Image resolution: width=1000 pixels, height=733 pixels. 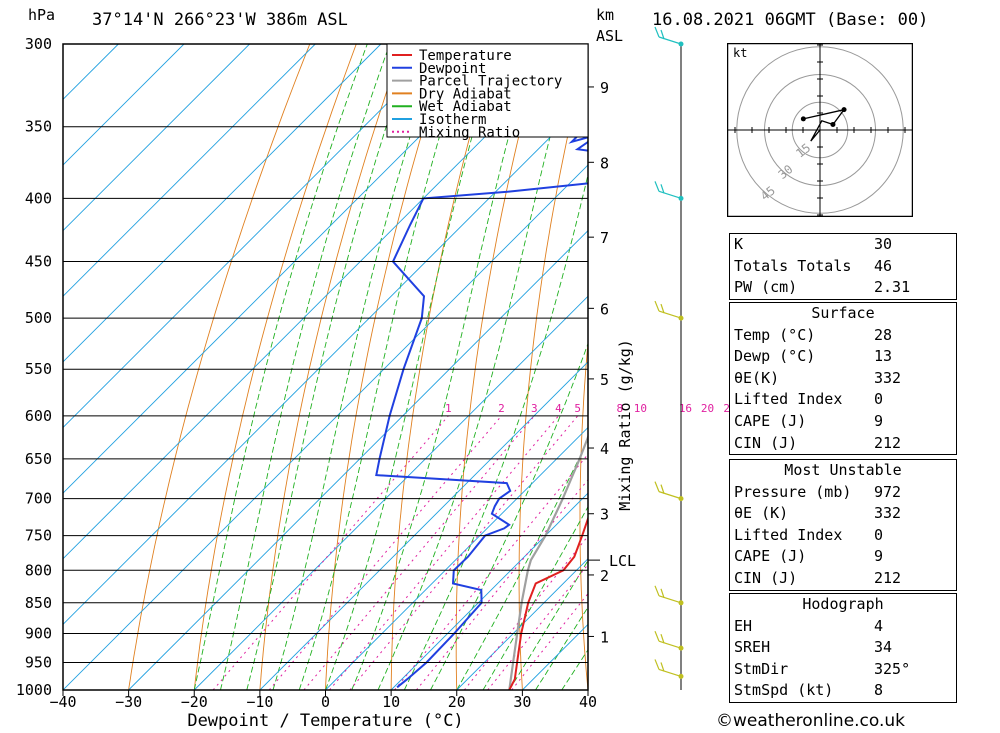 I want to click on mu-pressure-label: Pressure (mb), so click(x=793, y=491).